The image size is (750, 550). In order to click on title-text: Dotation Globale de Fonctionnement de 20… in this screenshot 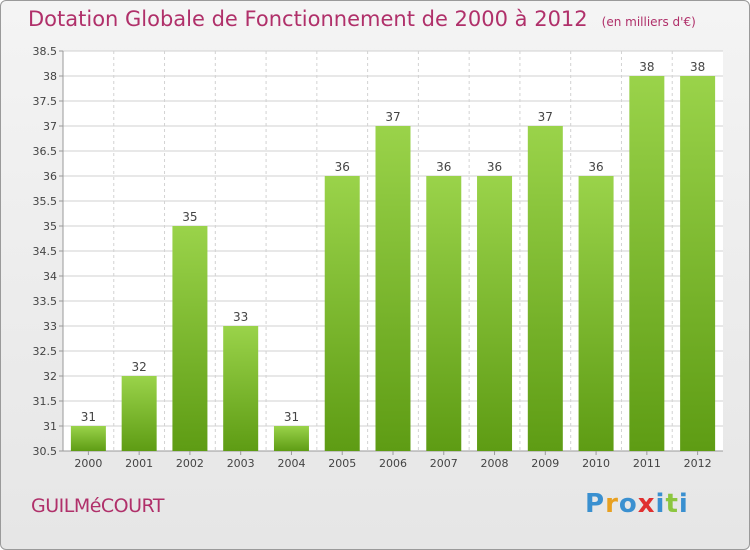, I will do `click(308, 19)`.